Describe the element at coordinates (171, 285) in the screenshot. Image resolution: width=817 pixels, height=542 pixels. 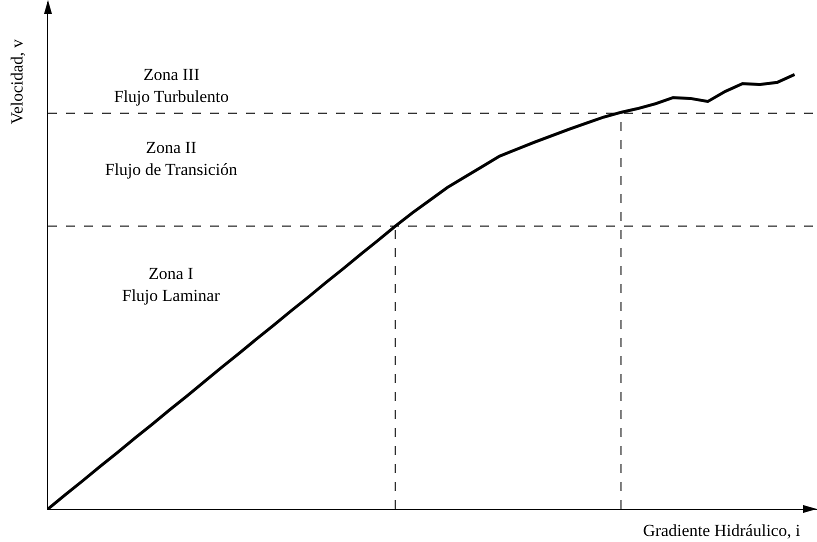
I see `annotation: Zona I Flujo Laminar` at that location.